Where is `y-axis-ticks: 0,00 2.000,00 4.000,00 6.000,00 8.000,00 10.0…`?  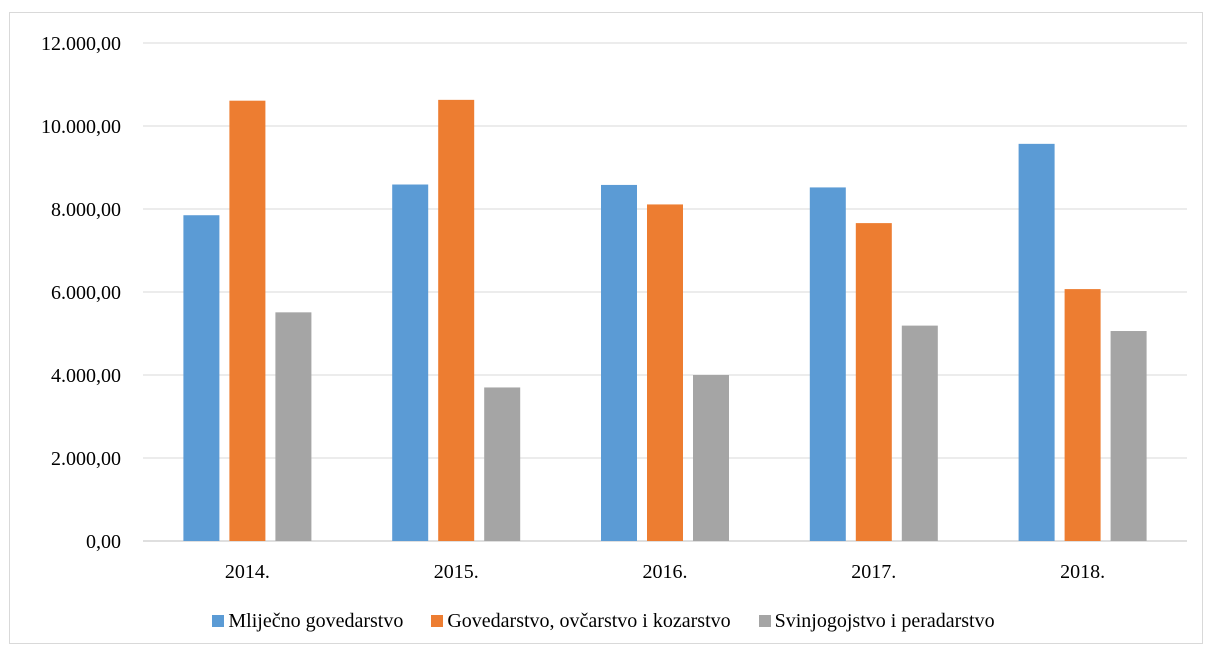
y-axis-ticks: 0,00 2.000,00 4.000,00 6.000,00 8.000,00 10.0… is located at coordinates (81, 293).